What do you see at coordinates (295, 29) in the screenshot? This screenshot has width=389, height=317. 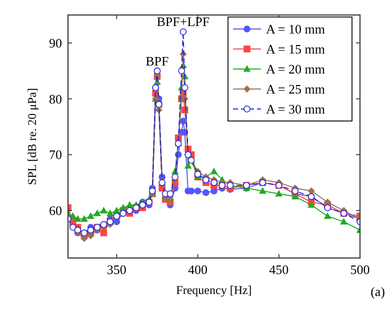 I see `legend-label: A = 10 mm` at bounding box center [295, 29].